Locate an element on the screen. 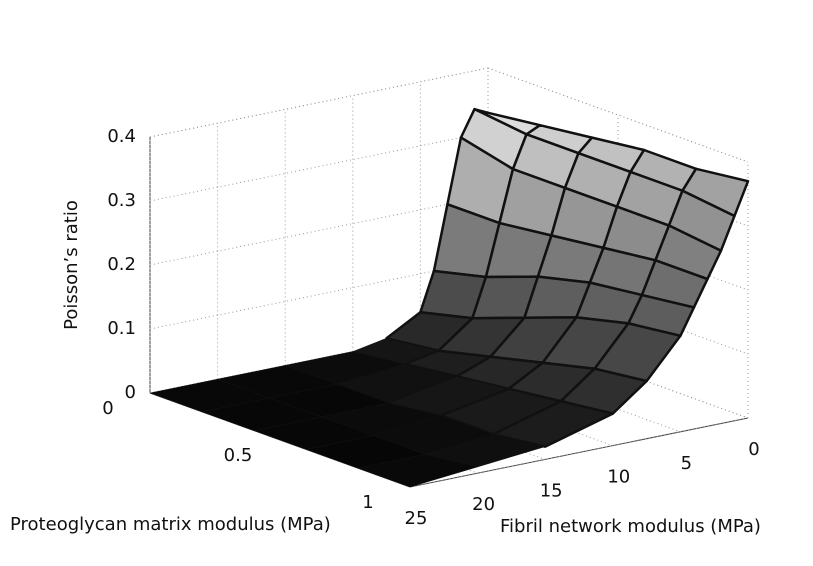 The height and width of the screenshot is (566, 813). y-tick-label: 20 is located at coordinates (483, 504).